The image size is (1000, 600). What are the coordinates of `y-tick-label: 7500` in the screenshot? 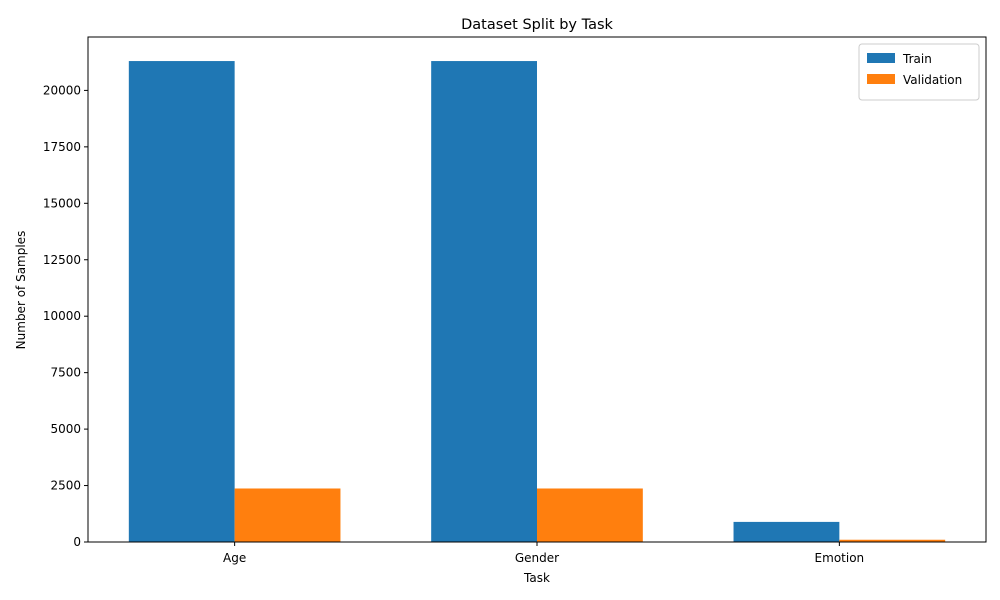 It's located at (65, 373).